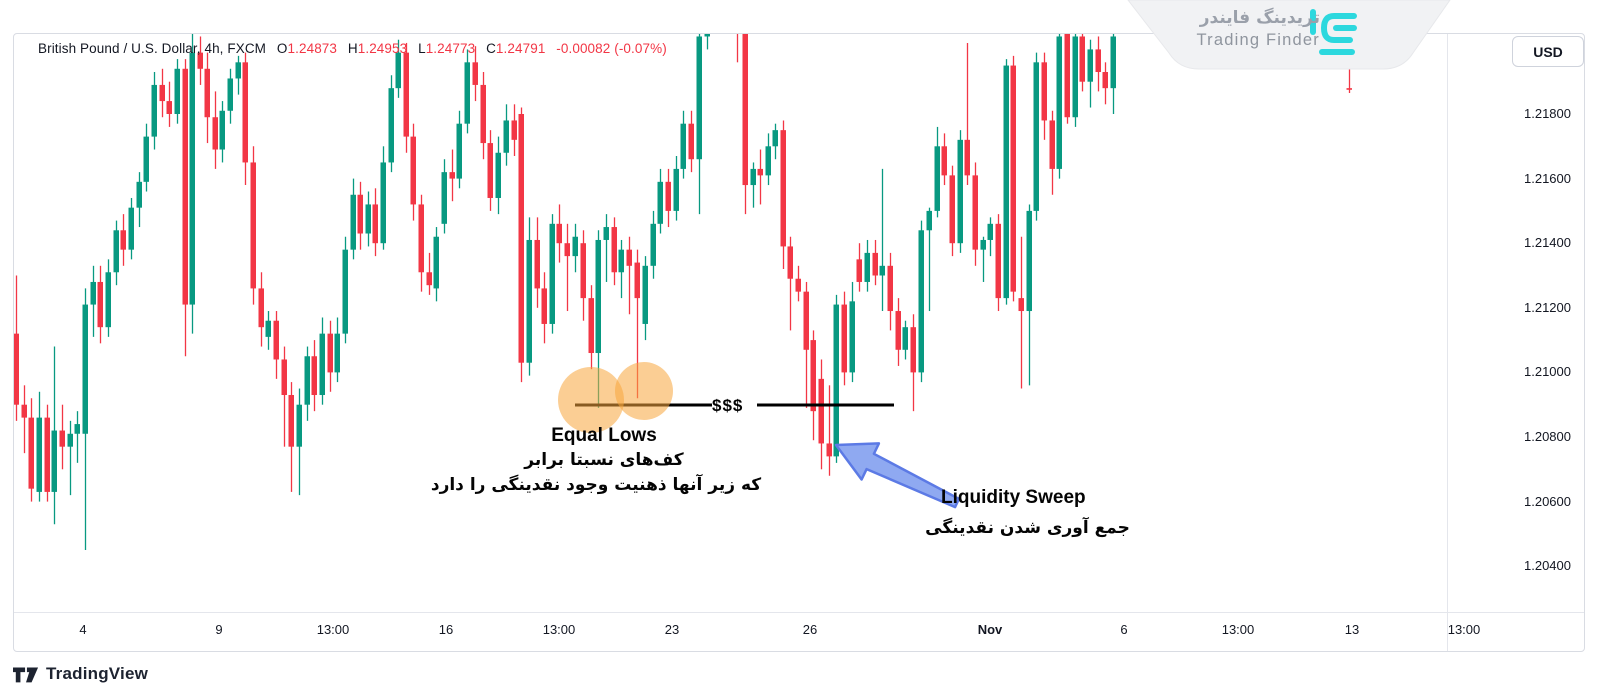 The width and height of the screenshot is (1600, 700). Describe the element at coordinates (382, 48) in the screenshot. I see `high-value: 1.24953` at that location.